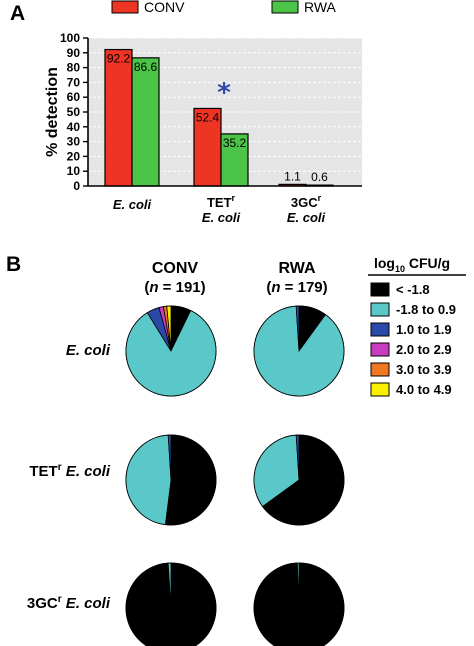 The image size is (474, 646). I want to click on col-n-conv: (n = 191), so click(174, 287).